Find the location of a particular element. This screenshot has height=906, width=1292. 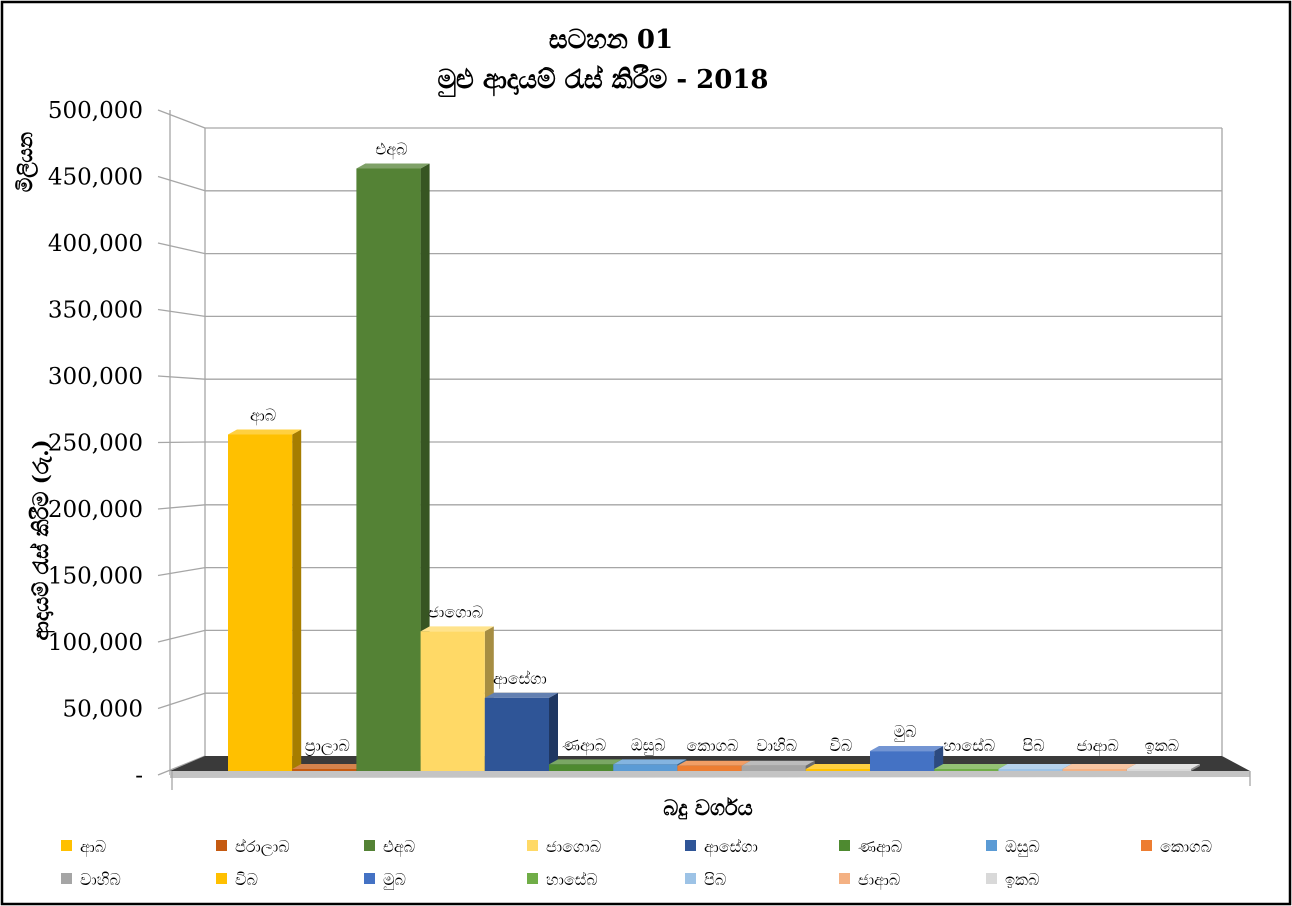

data-label: විබ is located at coordinates (840, 745).